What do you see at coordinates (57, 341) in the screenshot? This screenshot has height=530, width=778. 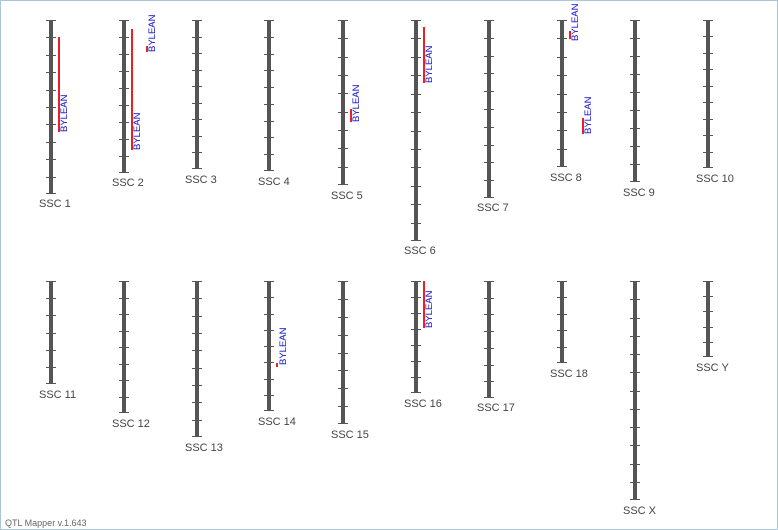 I see `chromosome-ssc11: SSC 11` at bounding box center [57, 341].